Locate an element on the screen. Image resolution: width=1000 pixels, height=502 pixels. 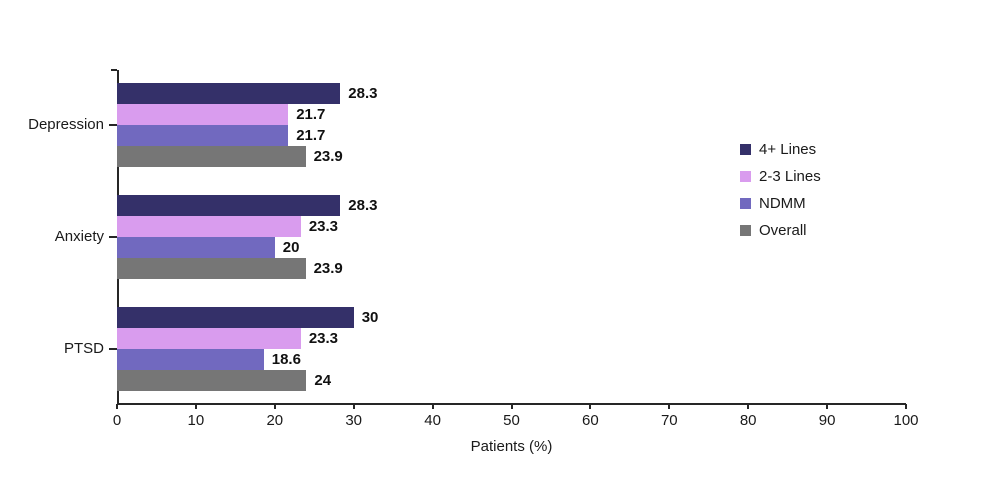
x-axis-tick-label: 40 is located at coordinates (432, 420).